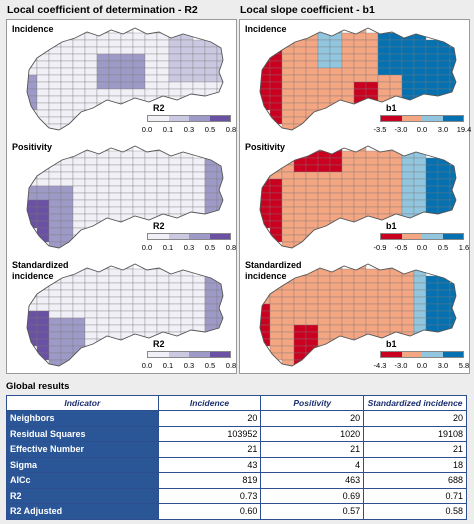 Image resolution: width=474 pixels, height=524 pixels. Describe the element at coordinates (189, 129) in the screenshot. I see `legend-tick-label: 0.3` at that location.